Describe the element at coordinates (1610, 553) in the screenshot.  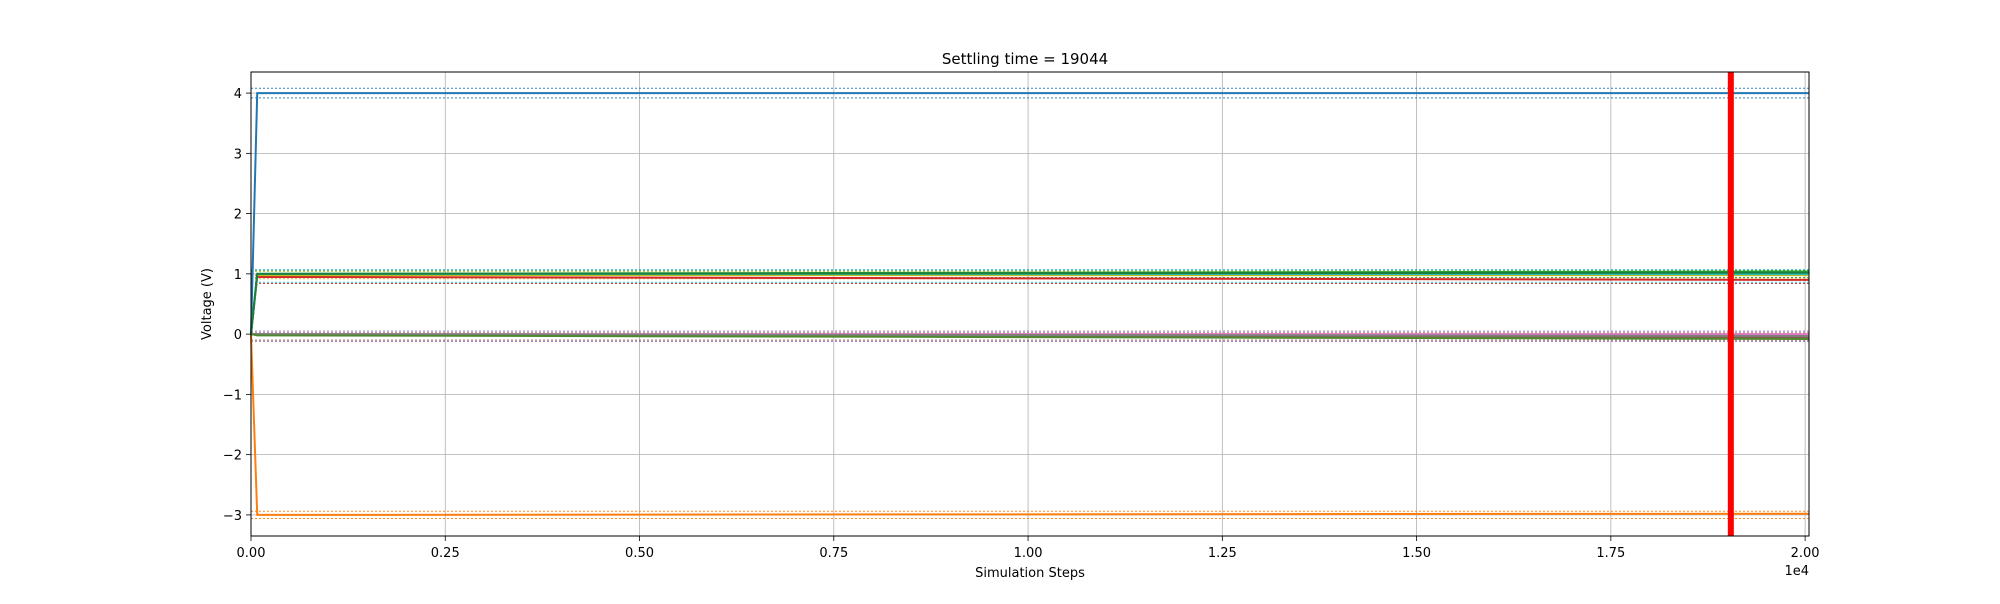
I see `x-tick-label: 1.75` at that location.